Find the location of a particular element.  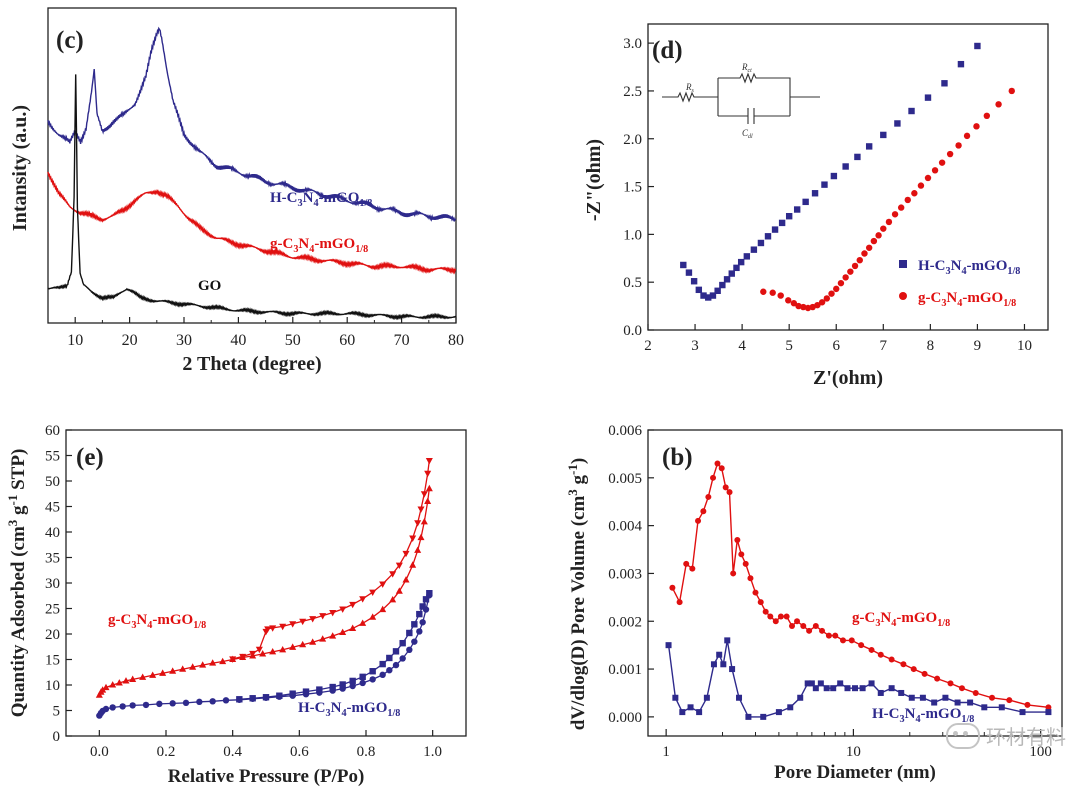

y-axis-label: Intansity (a.u.) is located at coordinates (20, 168).